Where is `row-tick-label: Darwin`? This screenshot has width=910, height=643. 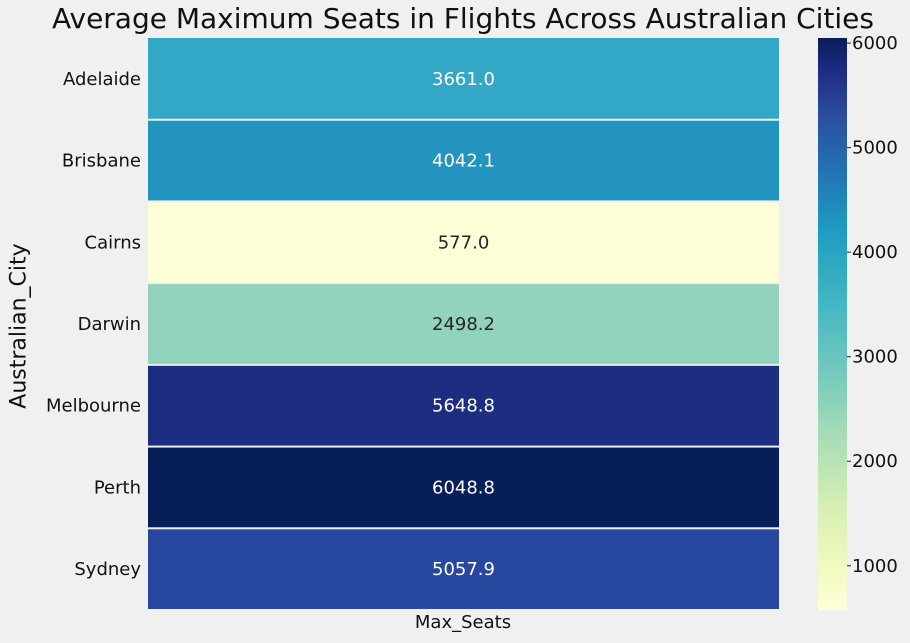 row-tick-label: Darwin is located at coordinates (109, 324).